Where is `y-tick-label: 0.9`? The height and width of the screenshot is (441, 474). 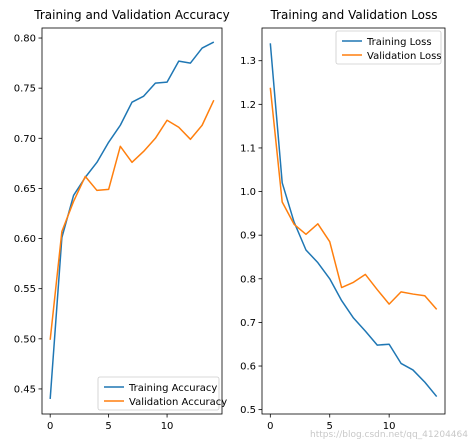 y-tick-label: 0.9 is located at coordinates (248, 236).